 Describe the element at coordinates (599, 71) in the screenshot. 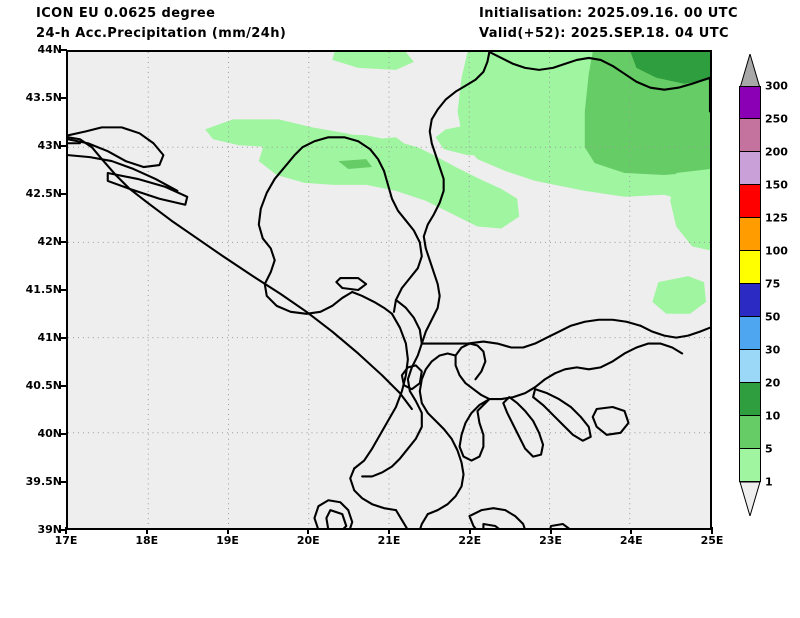

I see `border-danube` at that location.